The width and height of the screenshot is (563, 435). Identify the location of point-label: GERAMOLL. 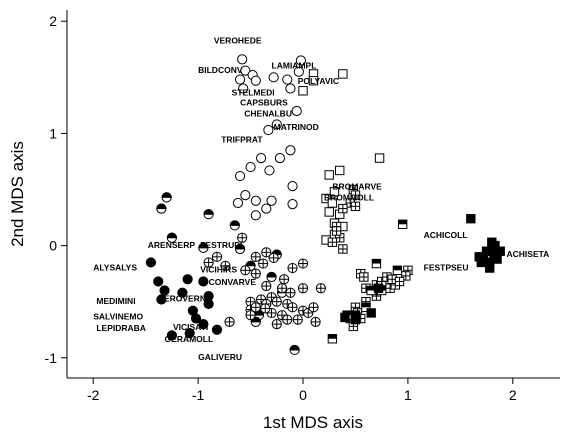
(189, 339).